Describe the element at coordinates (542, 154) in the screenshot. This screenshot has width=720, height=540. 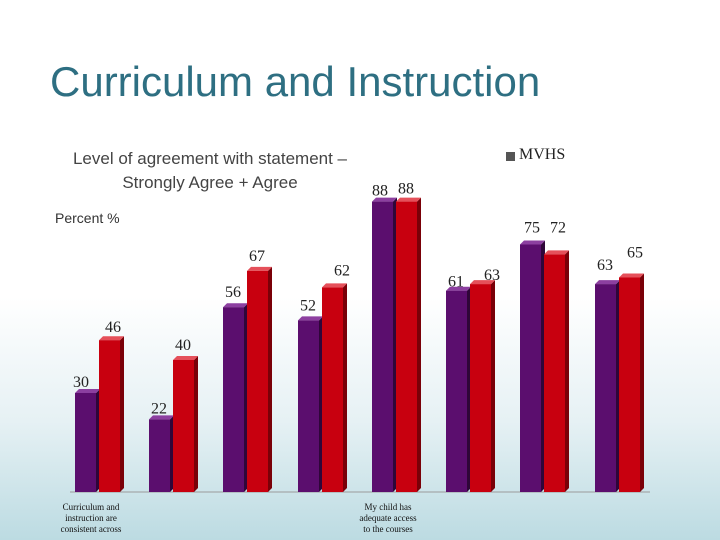
I see `legend-label-mvhs: MVHS` at that location.